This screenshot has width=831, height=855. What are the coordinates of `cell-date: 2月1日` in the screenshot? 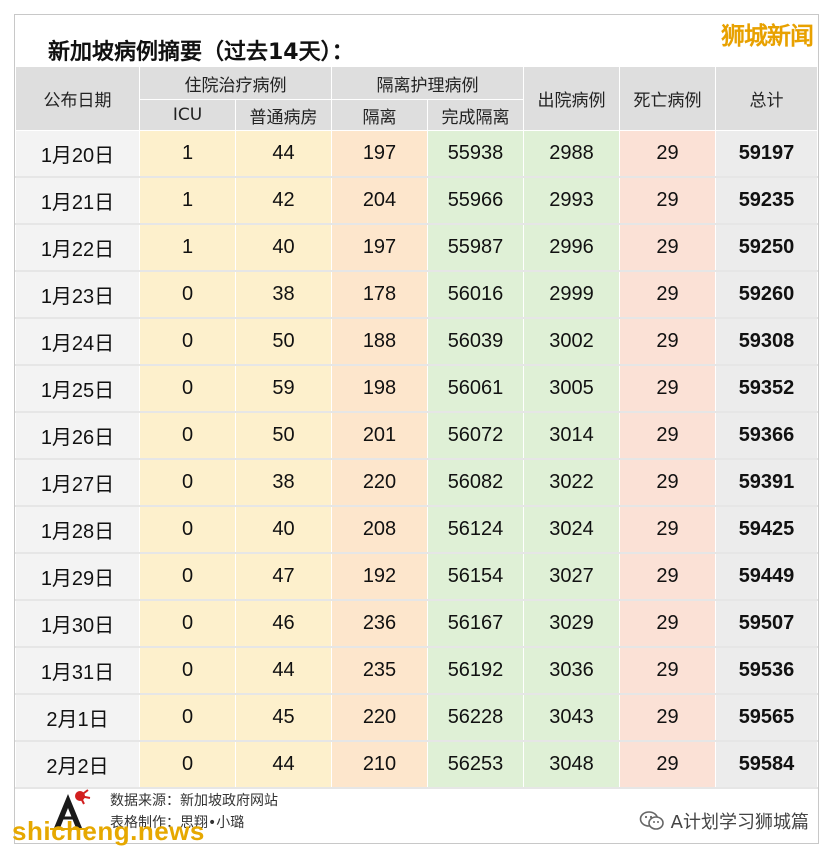 It's located at (77, 717).